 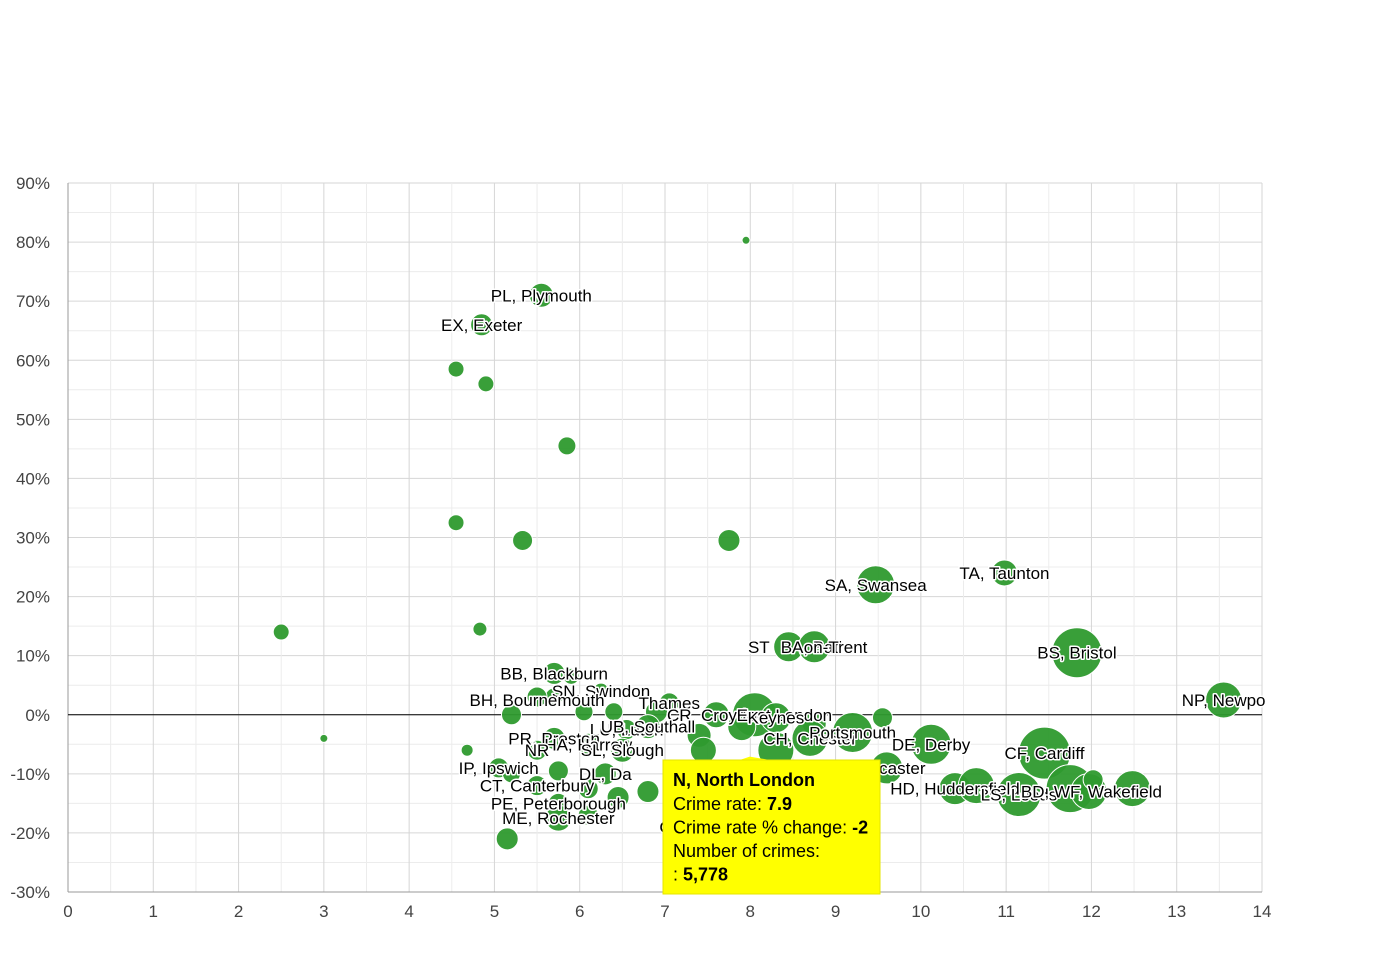 I want to click on bubble-label: BS, Bristol, so click(x=1076, y=653).